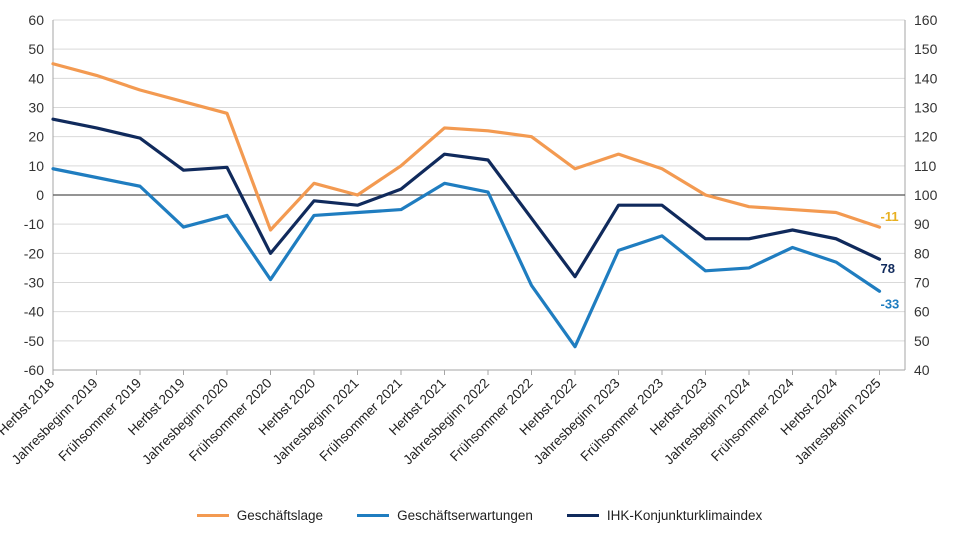 The height and width of the screenshot is (540, 959). What do you see at coordinates (890, 303) in the screenshot?
I see `end-value-label: -33` at bounding box center [890, 303].